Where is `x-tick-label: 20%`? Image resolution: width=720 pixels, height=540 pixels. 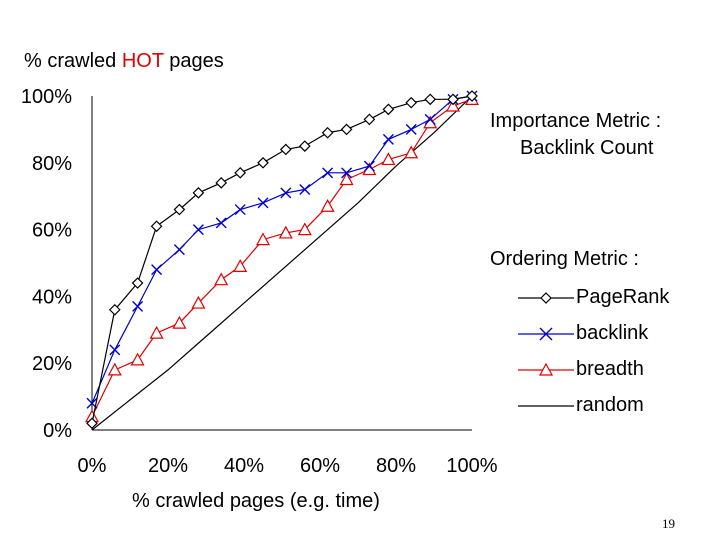
x-tick-label: 20% is located at coordinates (168, 466).